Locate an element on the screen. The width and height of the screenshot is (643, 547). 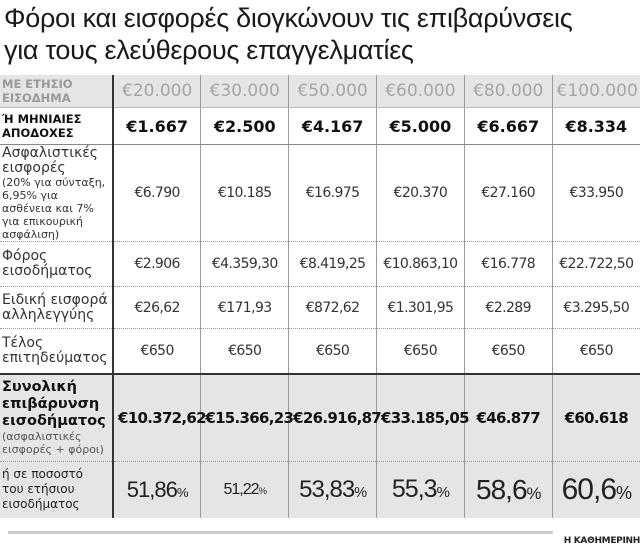
cell: 58,6% is located at coordinates (508, 489).